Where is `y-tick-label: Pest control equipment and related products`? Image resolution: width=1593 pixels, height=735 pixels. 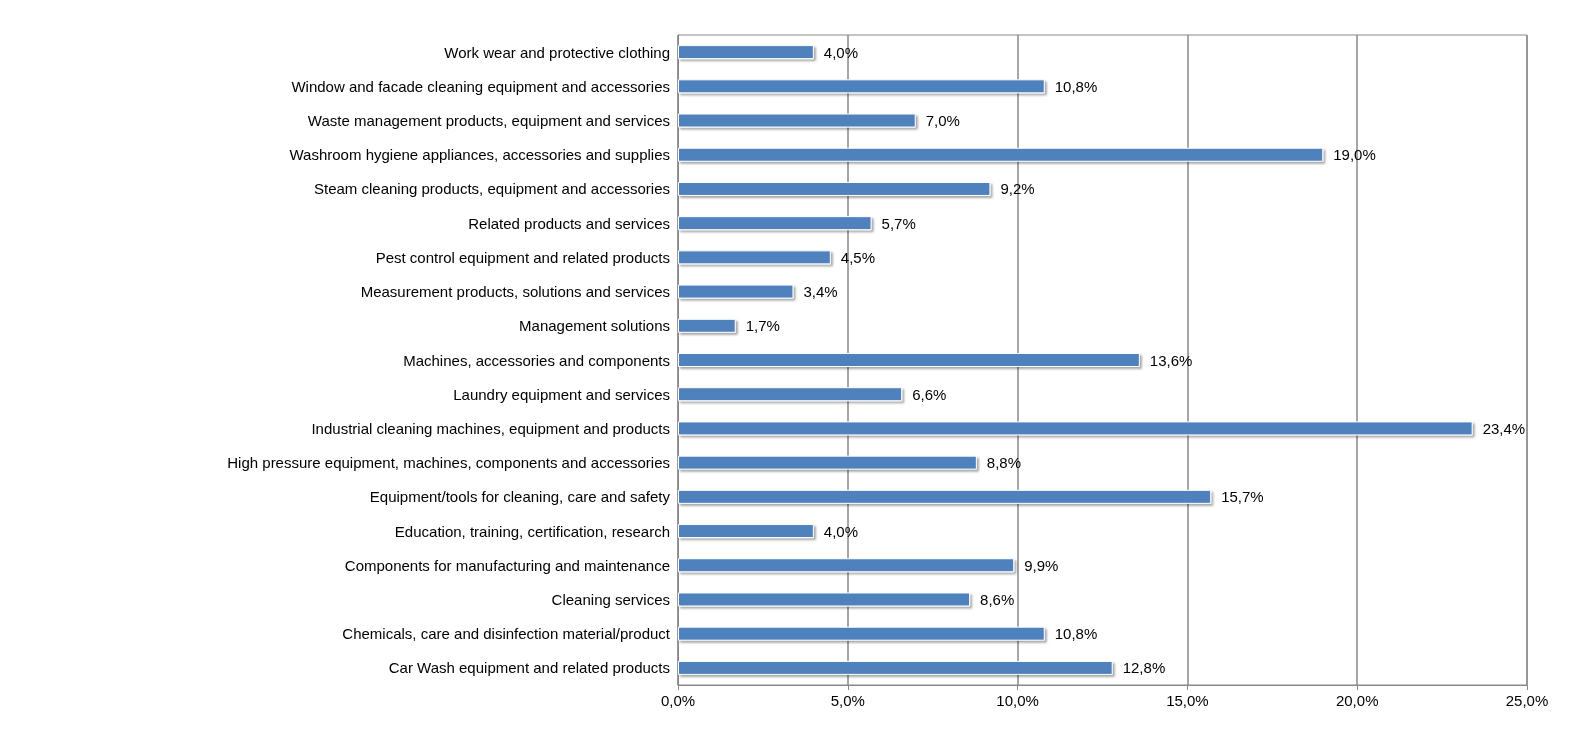
y-tick-label: Pest control equipment and related products is located at coordinates (522, 257).